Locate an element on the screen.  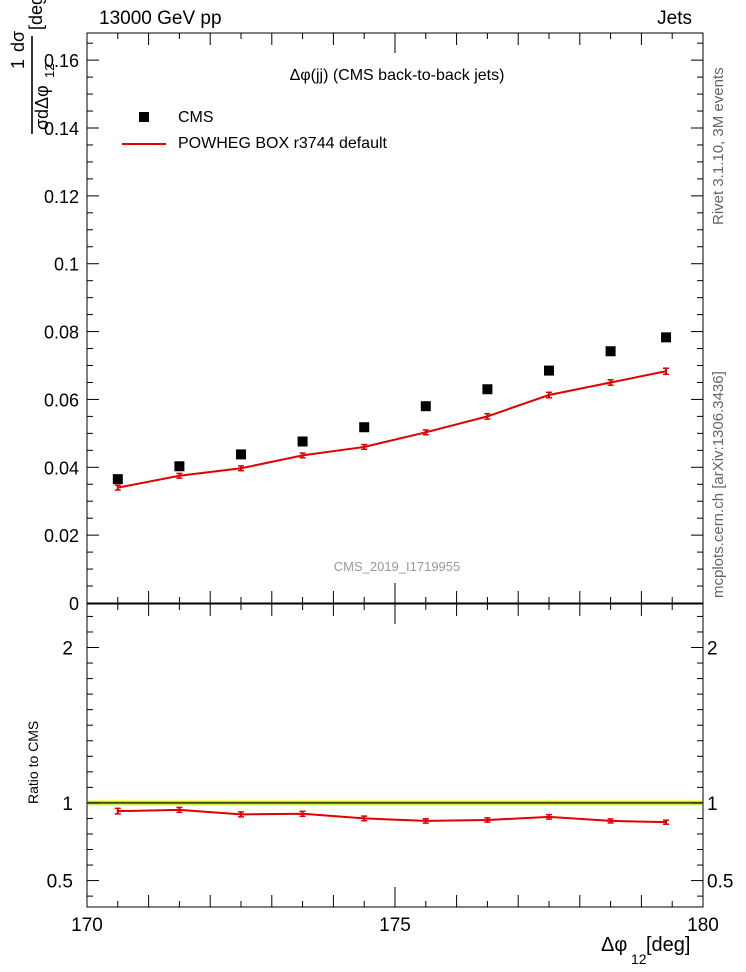
ratio-y-label: Ratio to CMS is located at coordinates (33, 762).